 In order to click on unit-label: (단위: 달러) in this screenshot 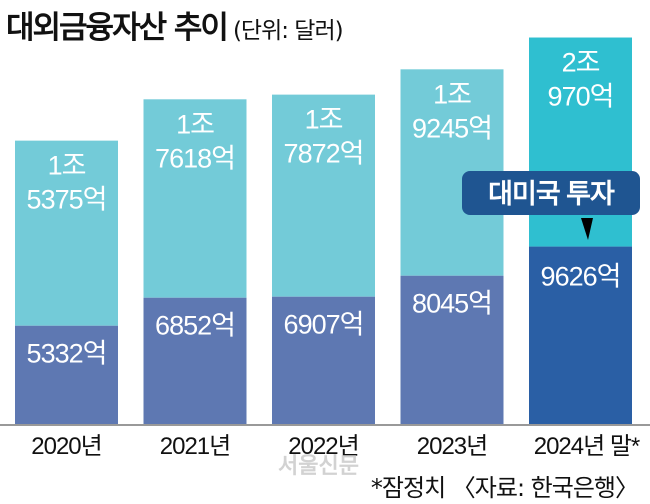, I will do `click(288, 31)`.